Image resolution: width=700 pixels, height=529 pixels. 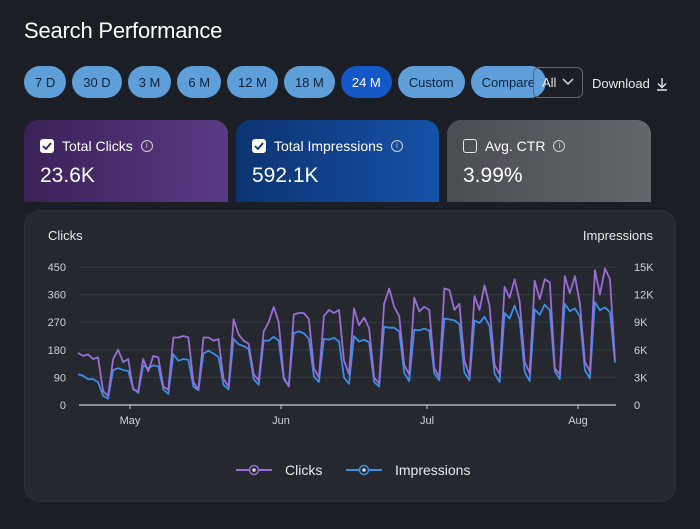 I want to click on metric-card-total-clicks: Total Clicks i 23.6K, so click(x=126, y=161).